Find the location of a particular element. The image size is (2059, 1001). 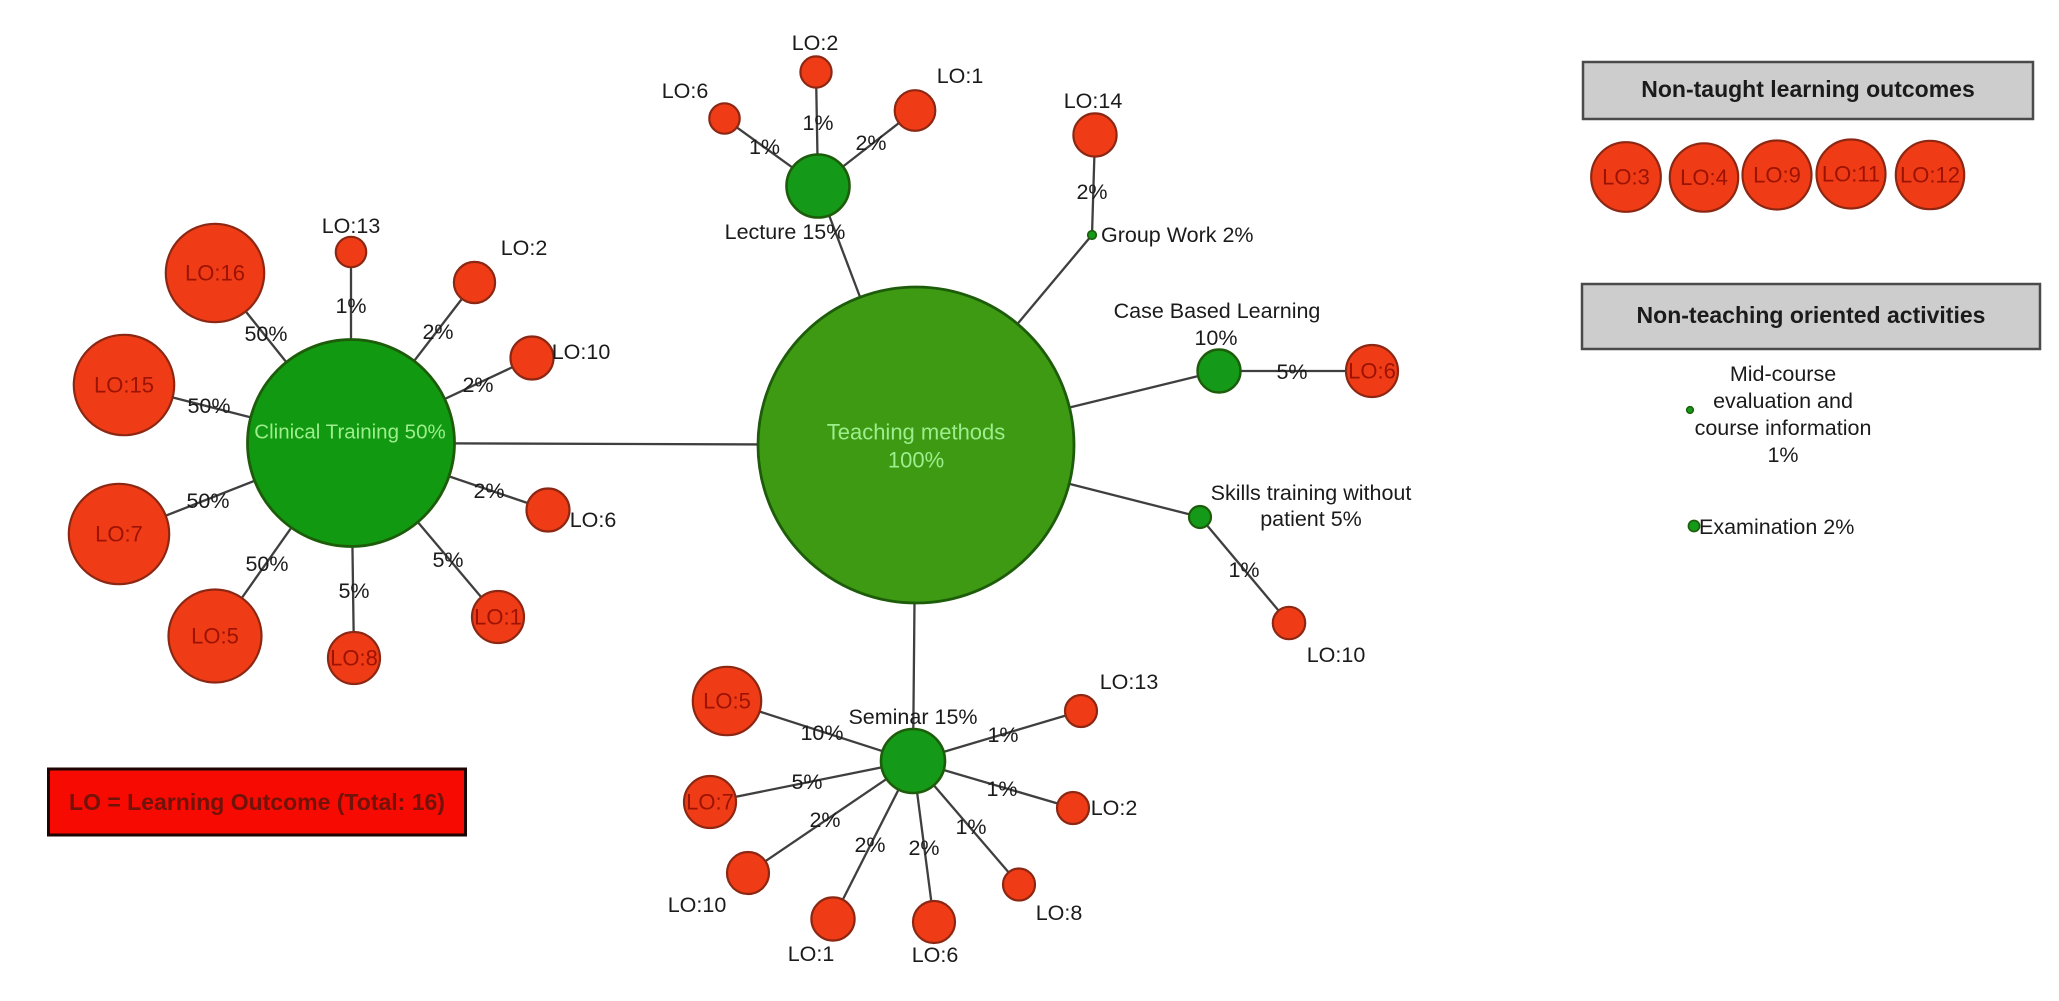

svg-text: Mid-course is located at coordinates (1783, 374).